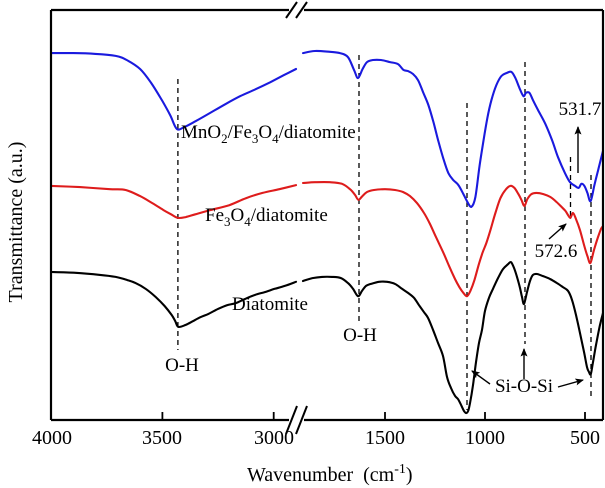  What do you see at coordinates (585, 438) in the screenshot?
I see `x-tick-label-500: 500` at bounding box center [585, 438].